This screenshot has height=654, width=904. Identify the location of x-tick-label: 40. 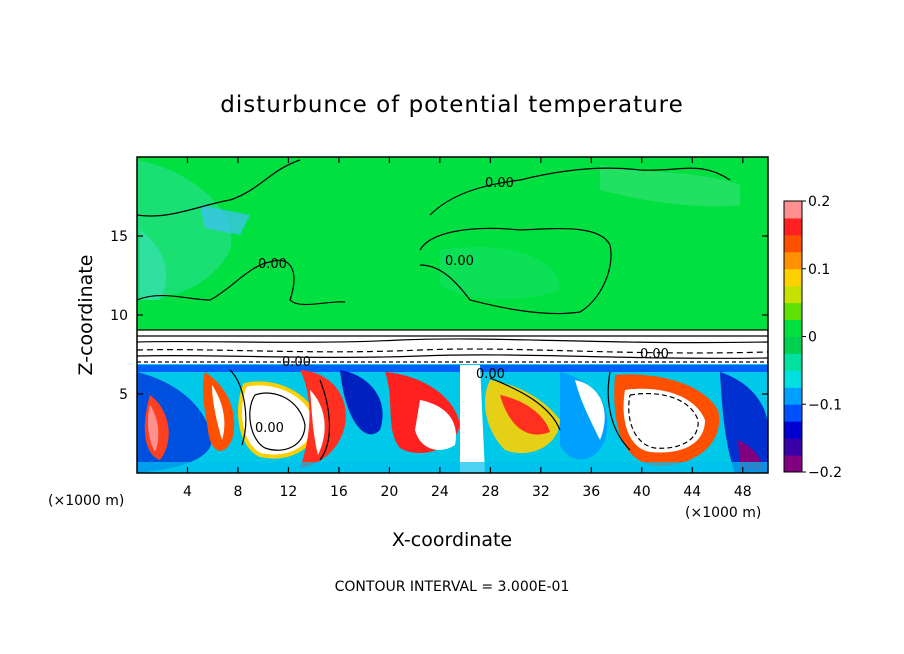
(642, 492).